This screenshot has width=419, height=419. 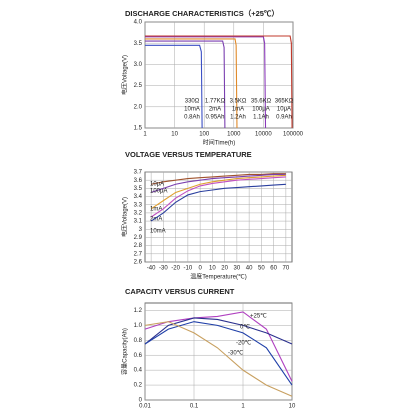 I want to click on x-tick-label: 100, so click(x=204, y=135).